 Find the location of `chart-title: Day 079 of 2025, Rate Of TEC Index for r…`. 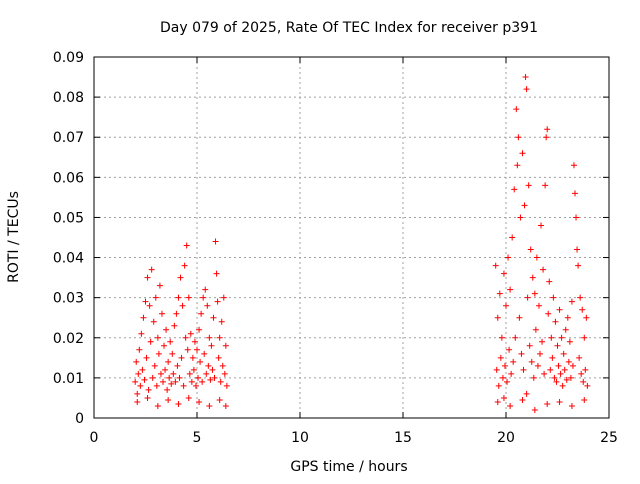

chart-title: Day 079 of 2025, Rate Of TEC Index for r… is located at coordinates (349, 28).